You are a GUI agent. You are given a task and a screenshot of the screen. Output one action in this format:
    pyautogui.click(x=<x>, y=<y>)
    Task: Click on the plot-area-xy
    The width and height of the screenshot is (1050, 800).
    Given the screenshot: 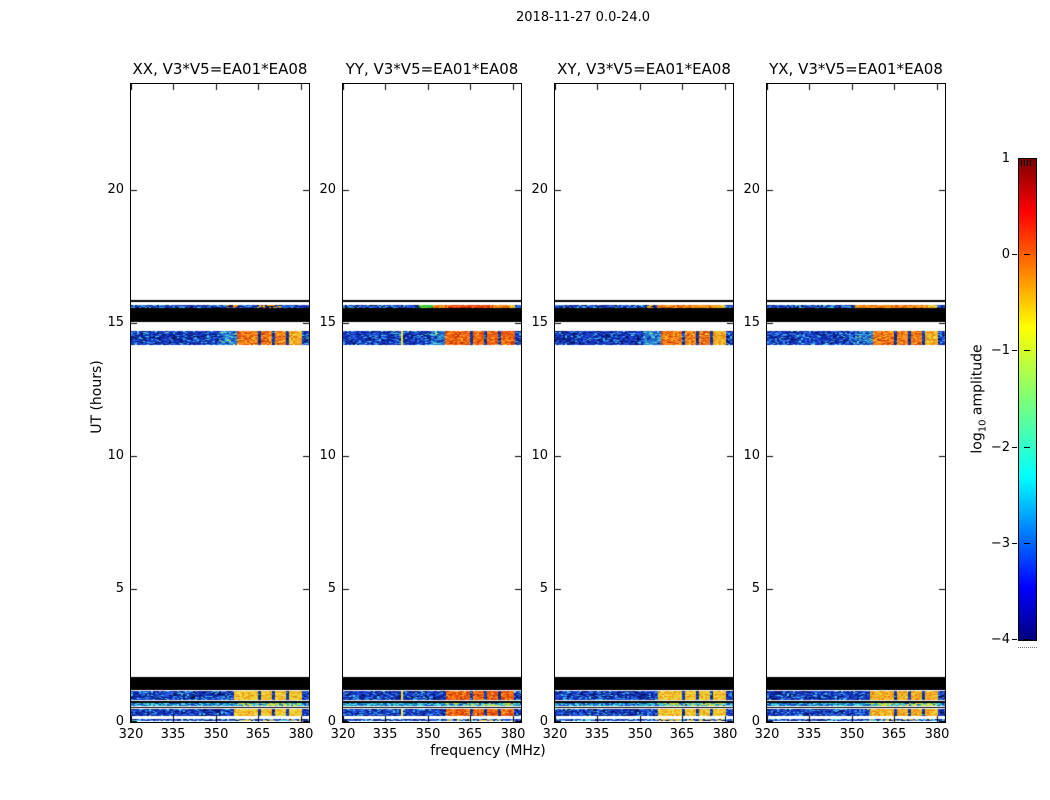 What is the action you would take?
    pyautogui.click(x=644, y=403)
    